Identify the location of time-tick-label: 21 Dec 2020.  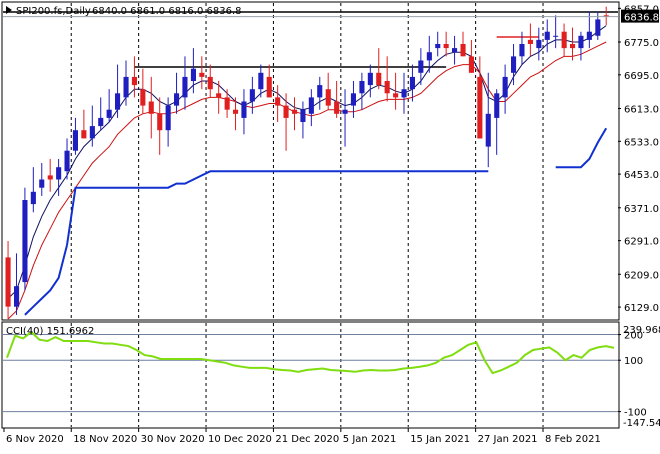
(307, 439).